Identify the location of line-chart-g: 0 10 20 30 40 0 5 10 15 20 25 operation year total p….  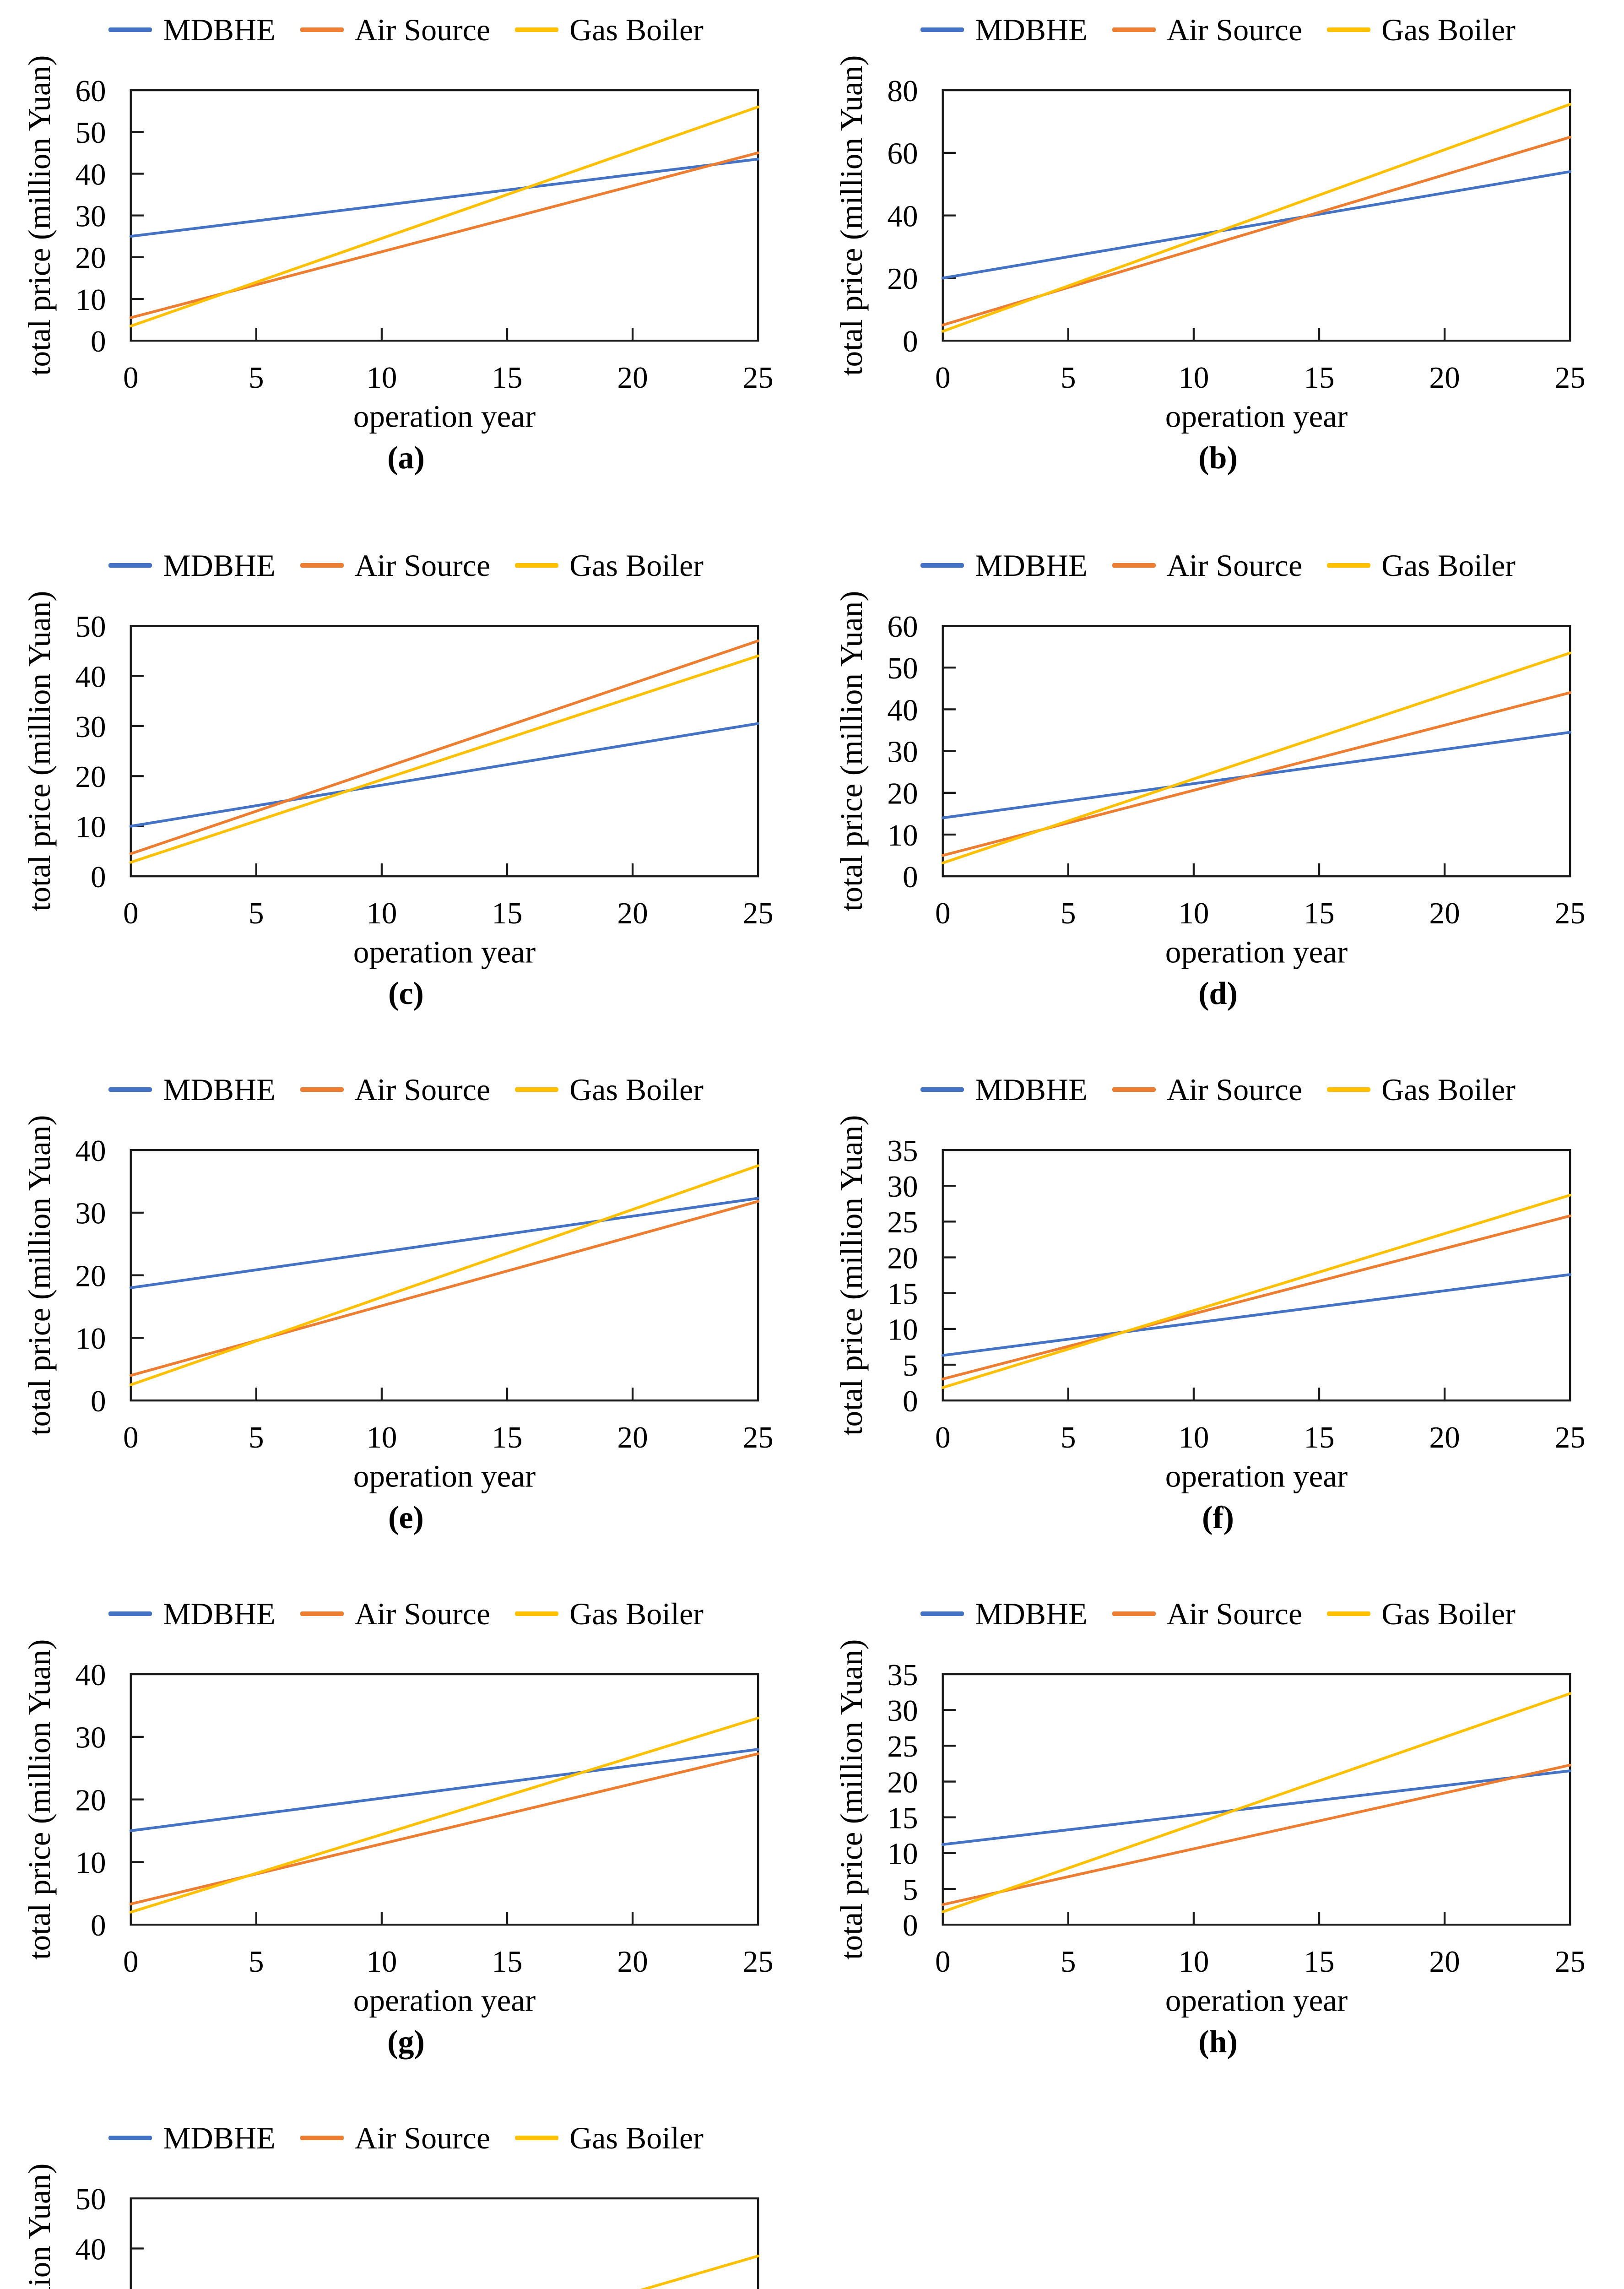
(398, 1828).